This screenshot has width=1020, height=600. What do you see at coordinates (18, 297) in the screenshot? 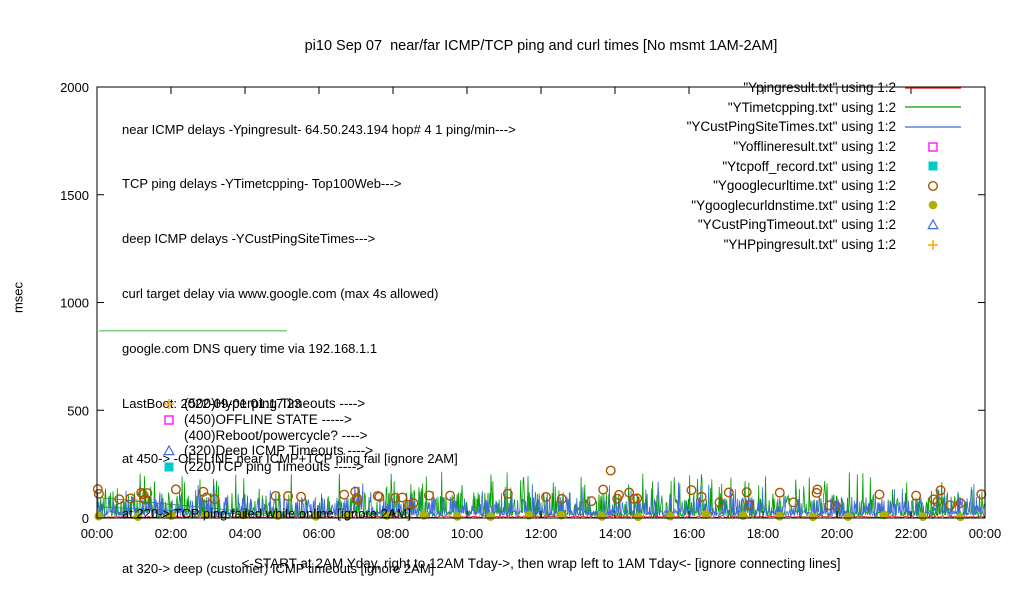
I see `y-axis-title: msec` at bounding box center [18, 297].